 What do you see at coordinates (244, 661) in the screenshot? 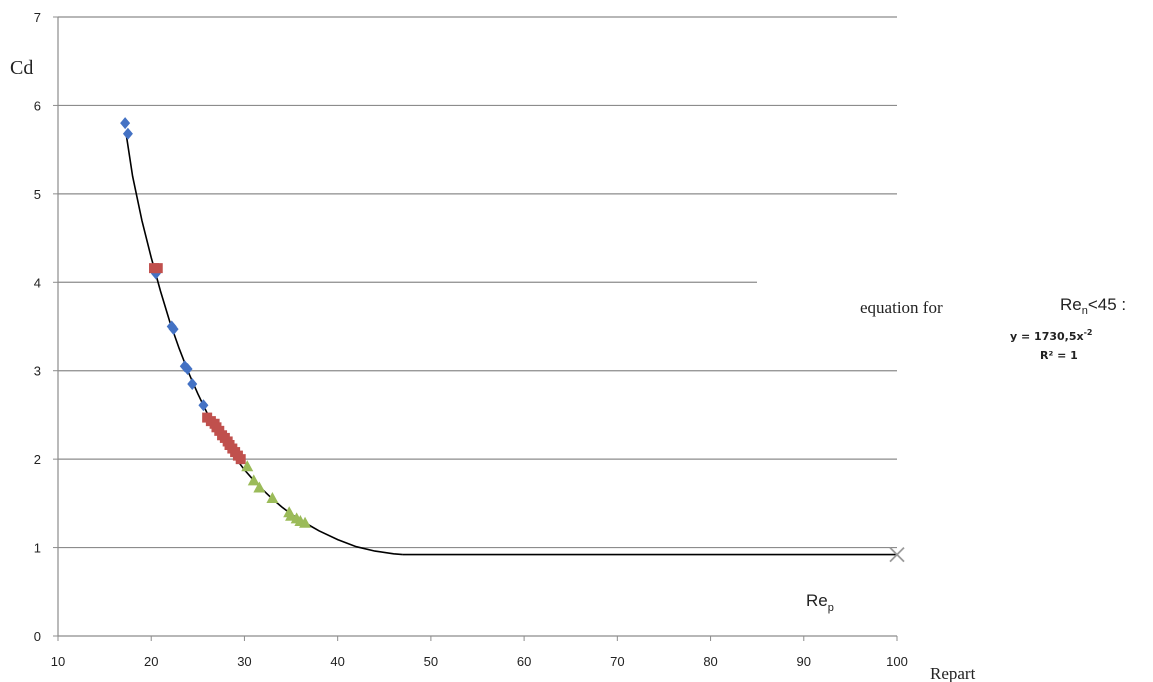
I see `x-tick-label: 30` at bounding box center [244, 661].